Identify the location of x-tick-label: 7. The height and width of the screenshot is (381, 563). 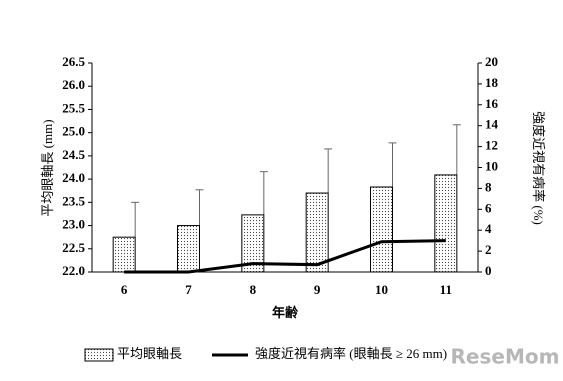
(188, 289).